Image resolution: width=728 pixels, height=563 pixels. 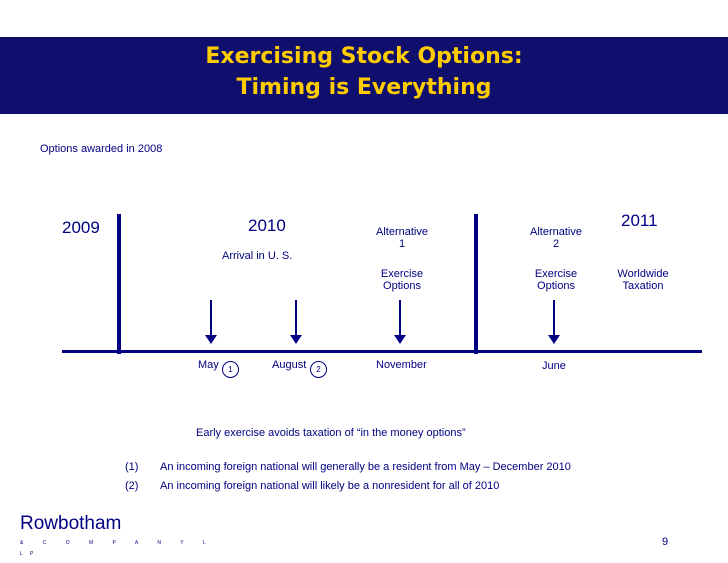 I want to click on june-label: June, so click(x=554, y=366).